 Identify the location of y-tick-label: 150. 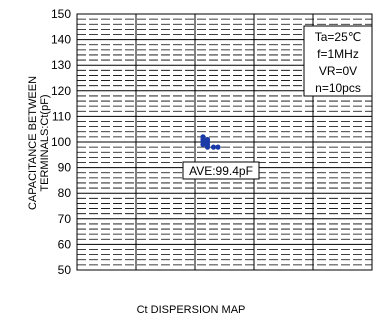
(61, 14).